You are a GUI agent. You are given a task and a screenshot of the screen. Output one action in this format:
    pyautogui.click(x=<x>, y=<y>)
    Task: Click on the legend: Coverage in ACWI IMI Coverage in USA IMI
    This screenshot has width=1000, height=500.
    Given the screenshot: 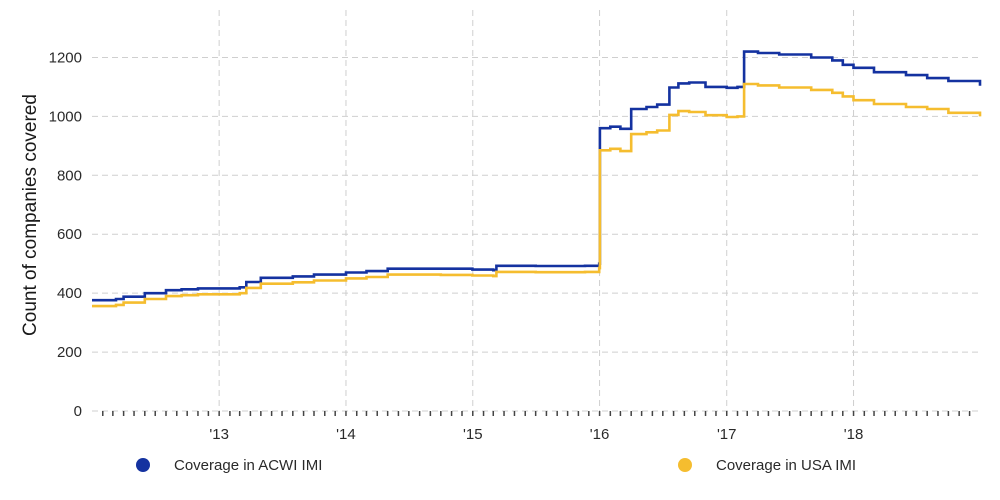 What is the action you would take?
    pyautogui.click(x=496, y=465)
    